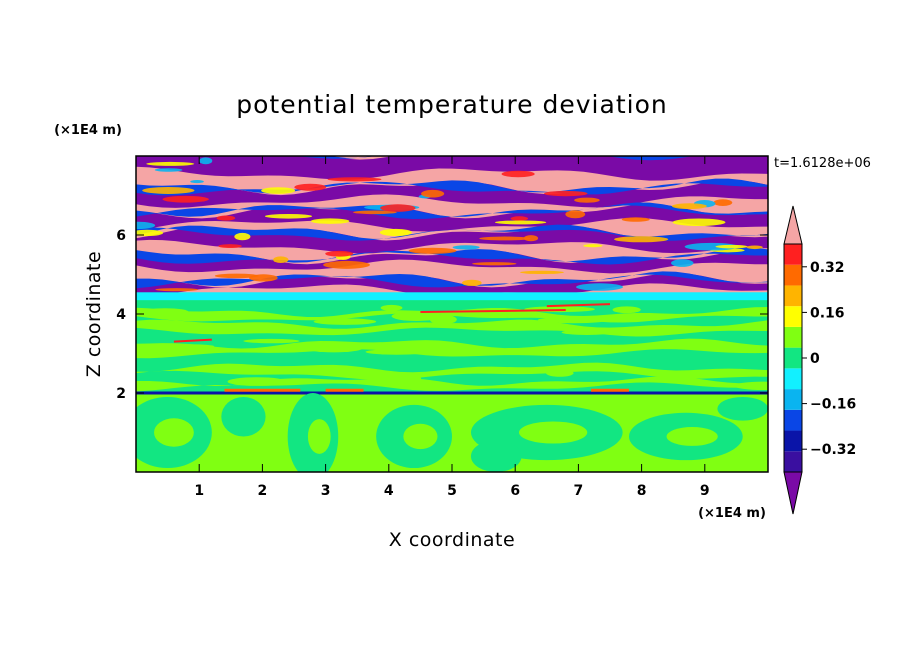 Image resolution: width=904 pixels, height=654 pixels. Describe the element at coordinates (326, 491) in the screenshot. I see `x-tick-label: 3` at that location.